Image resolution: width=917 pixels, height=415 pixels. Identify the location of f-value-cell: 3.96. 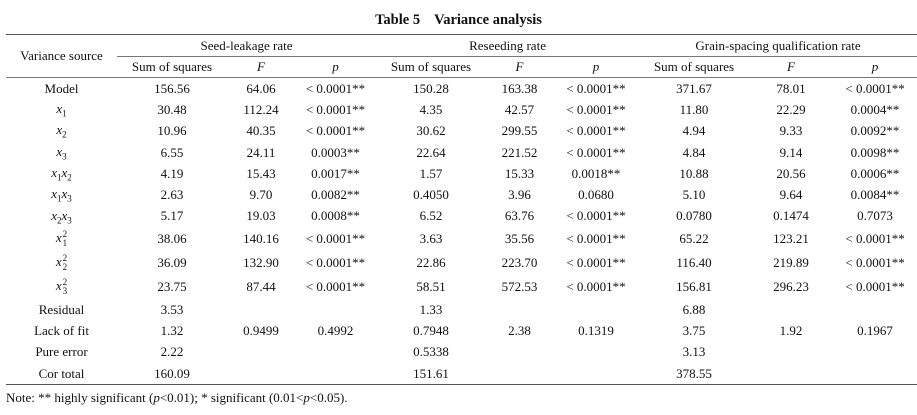
(519, 195).